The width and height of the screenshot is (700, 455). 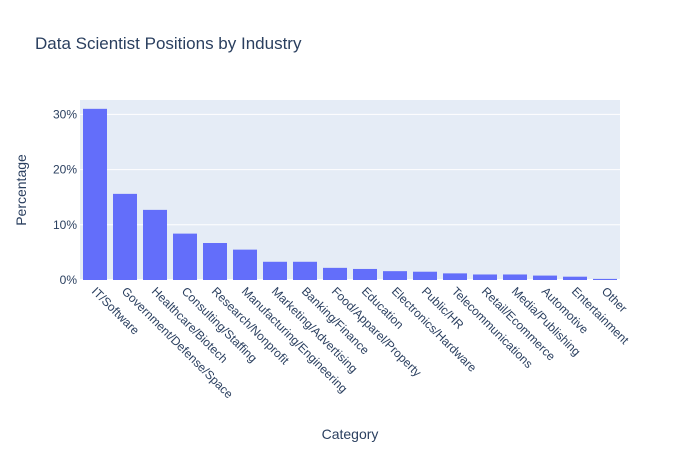 I want to click on y-axis-title: Percentage, so click(x=21, y=190).